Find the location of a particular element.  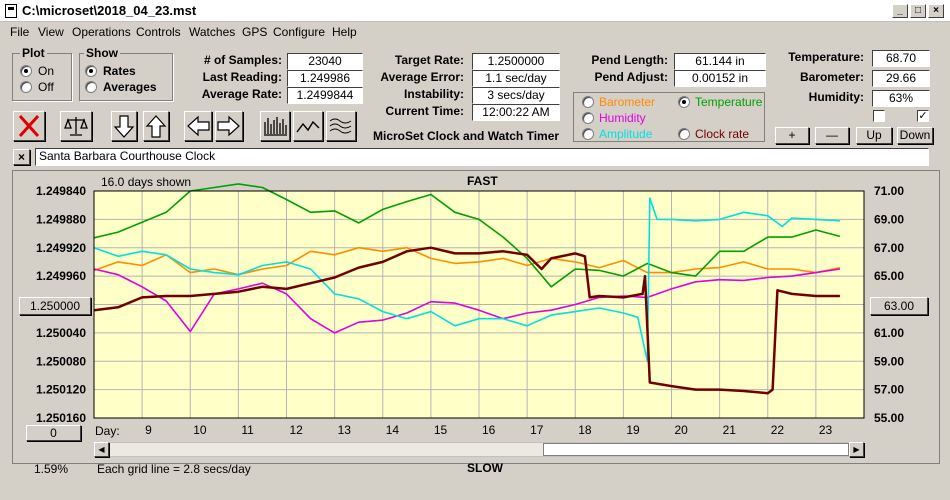

temperature-value: 68.70 is located at coordinates (901, 58).